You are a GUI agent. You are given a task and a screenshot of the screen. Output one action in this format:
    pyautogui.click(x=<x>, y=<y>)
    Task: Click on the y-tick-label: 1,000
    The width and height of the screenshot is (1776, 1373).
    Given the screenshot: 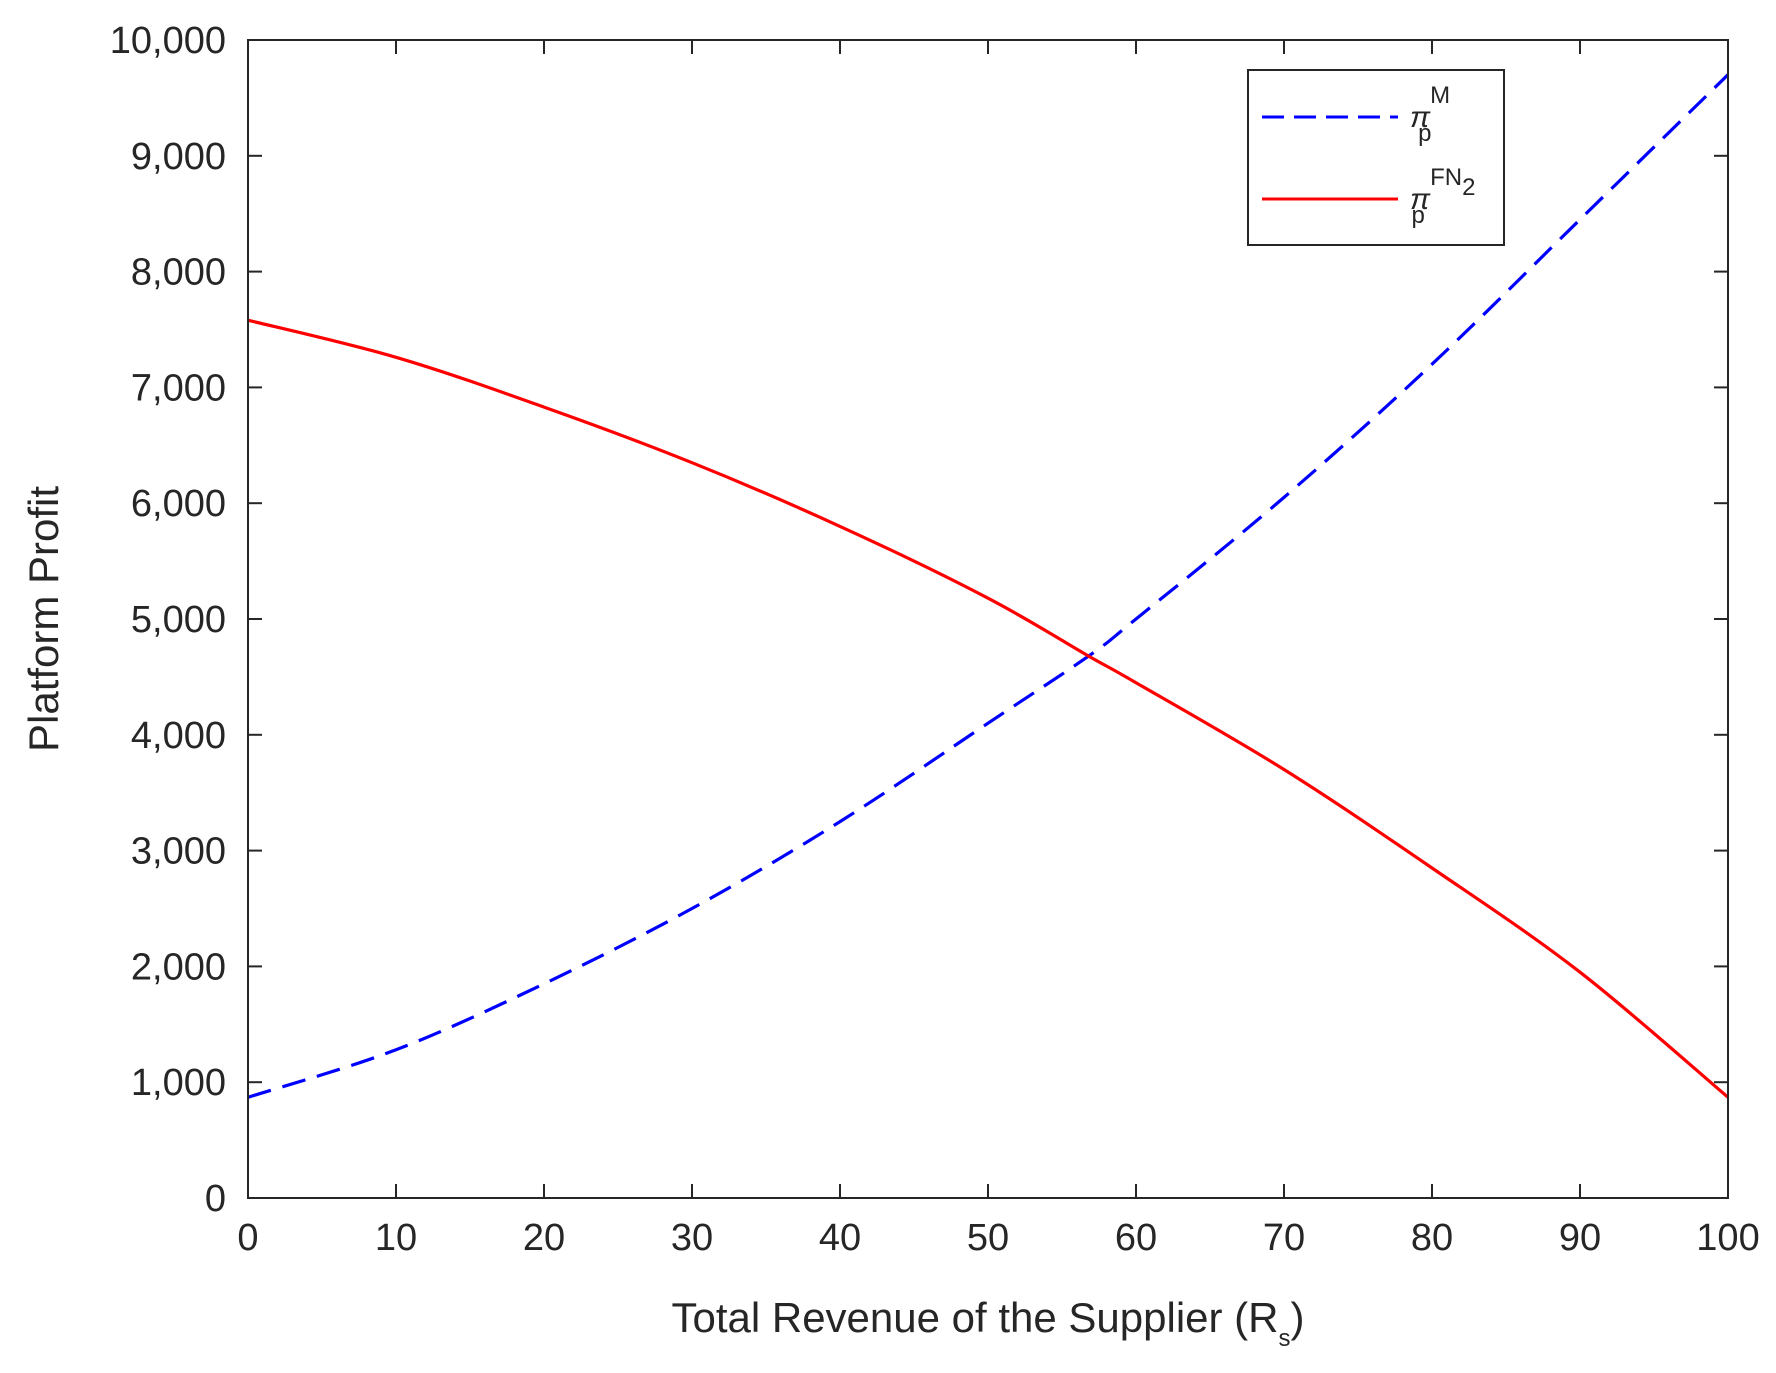 What is the action you would take?
    pyautogui.click(x=178, y=1083)
    